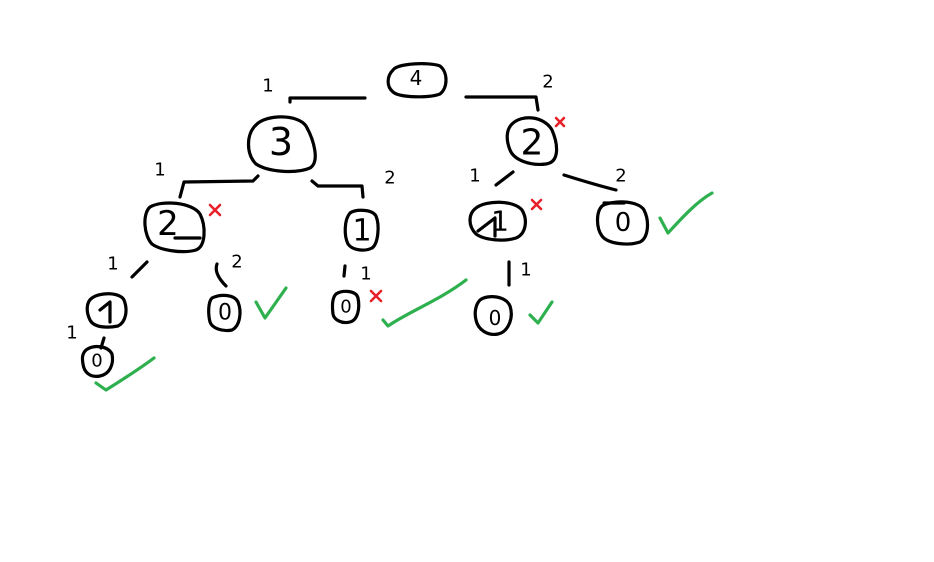 Image resolution: width=934 pixels, height=562 pixels. Describe the element at coordinates (525, 270) in the screenshot. I see `edge-label-n1r-n0rb: 1` at that location.